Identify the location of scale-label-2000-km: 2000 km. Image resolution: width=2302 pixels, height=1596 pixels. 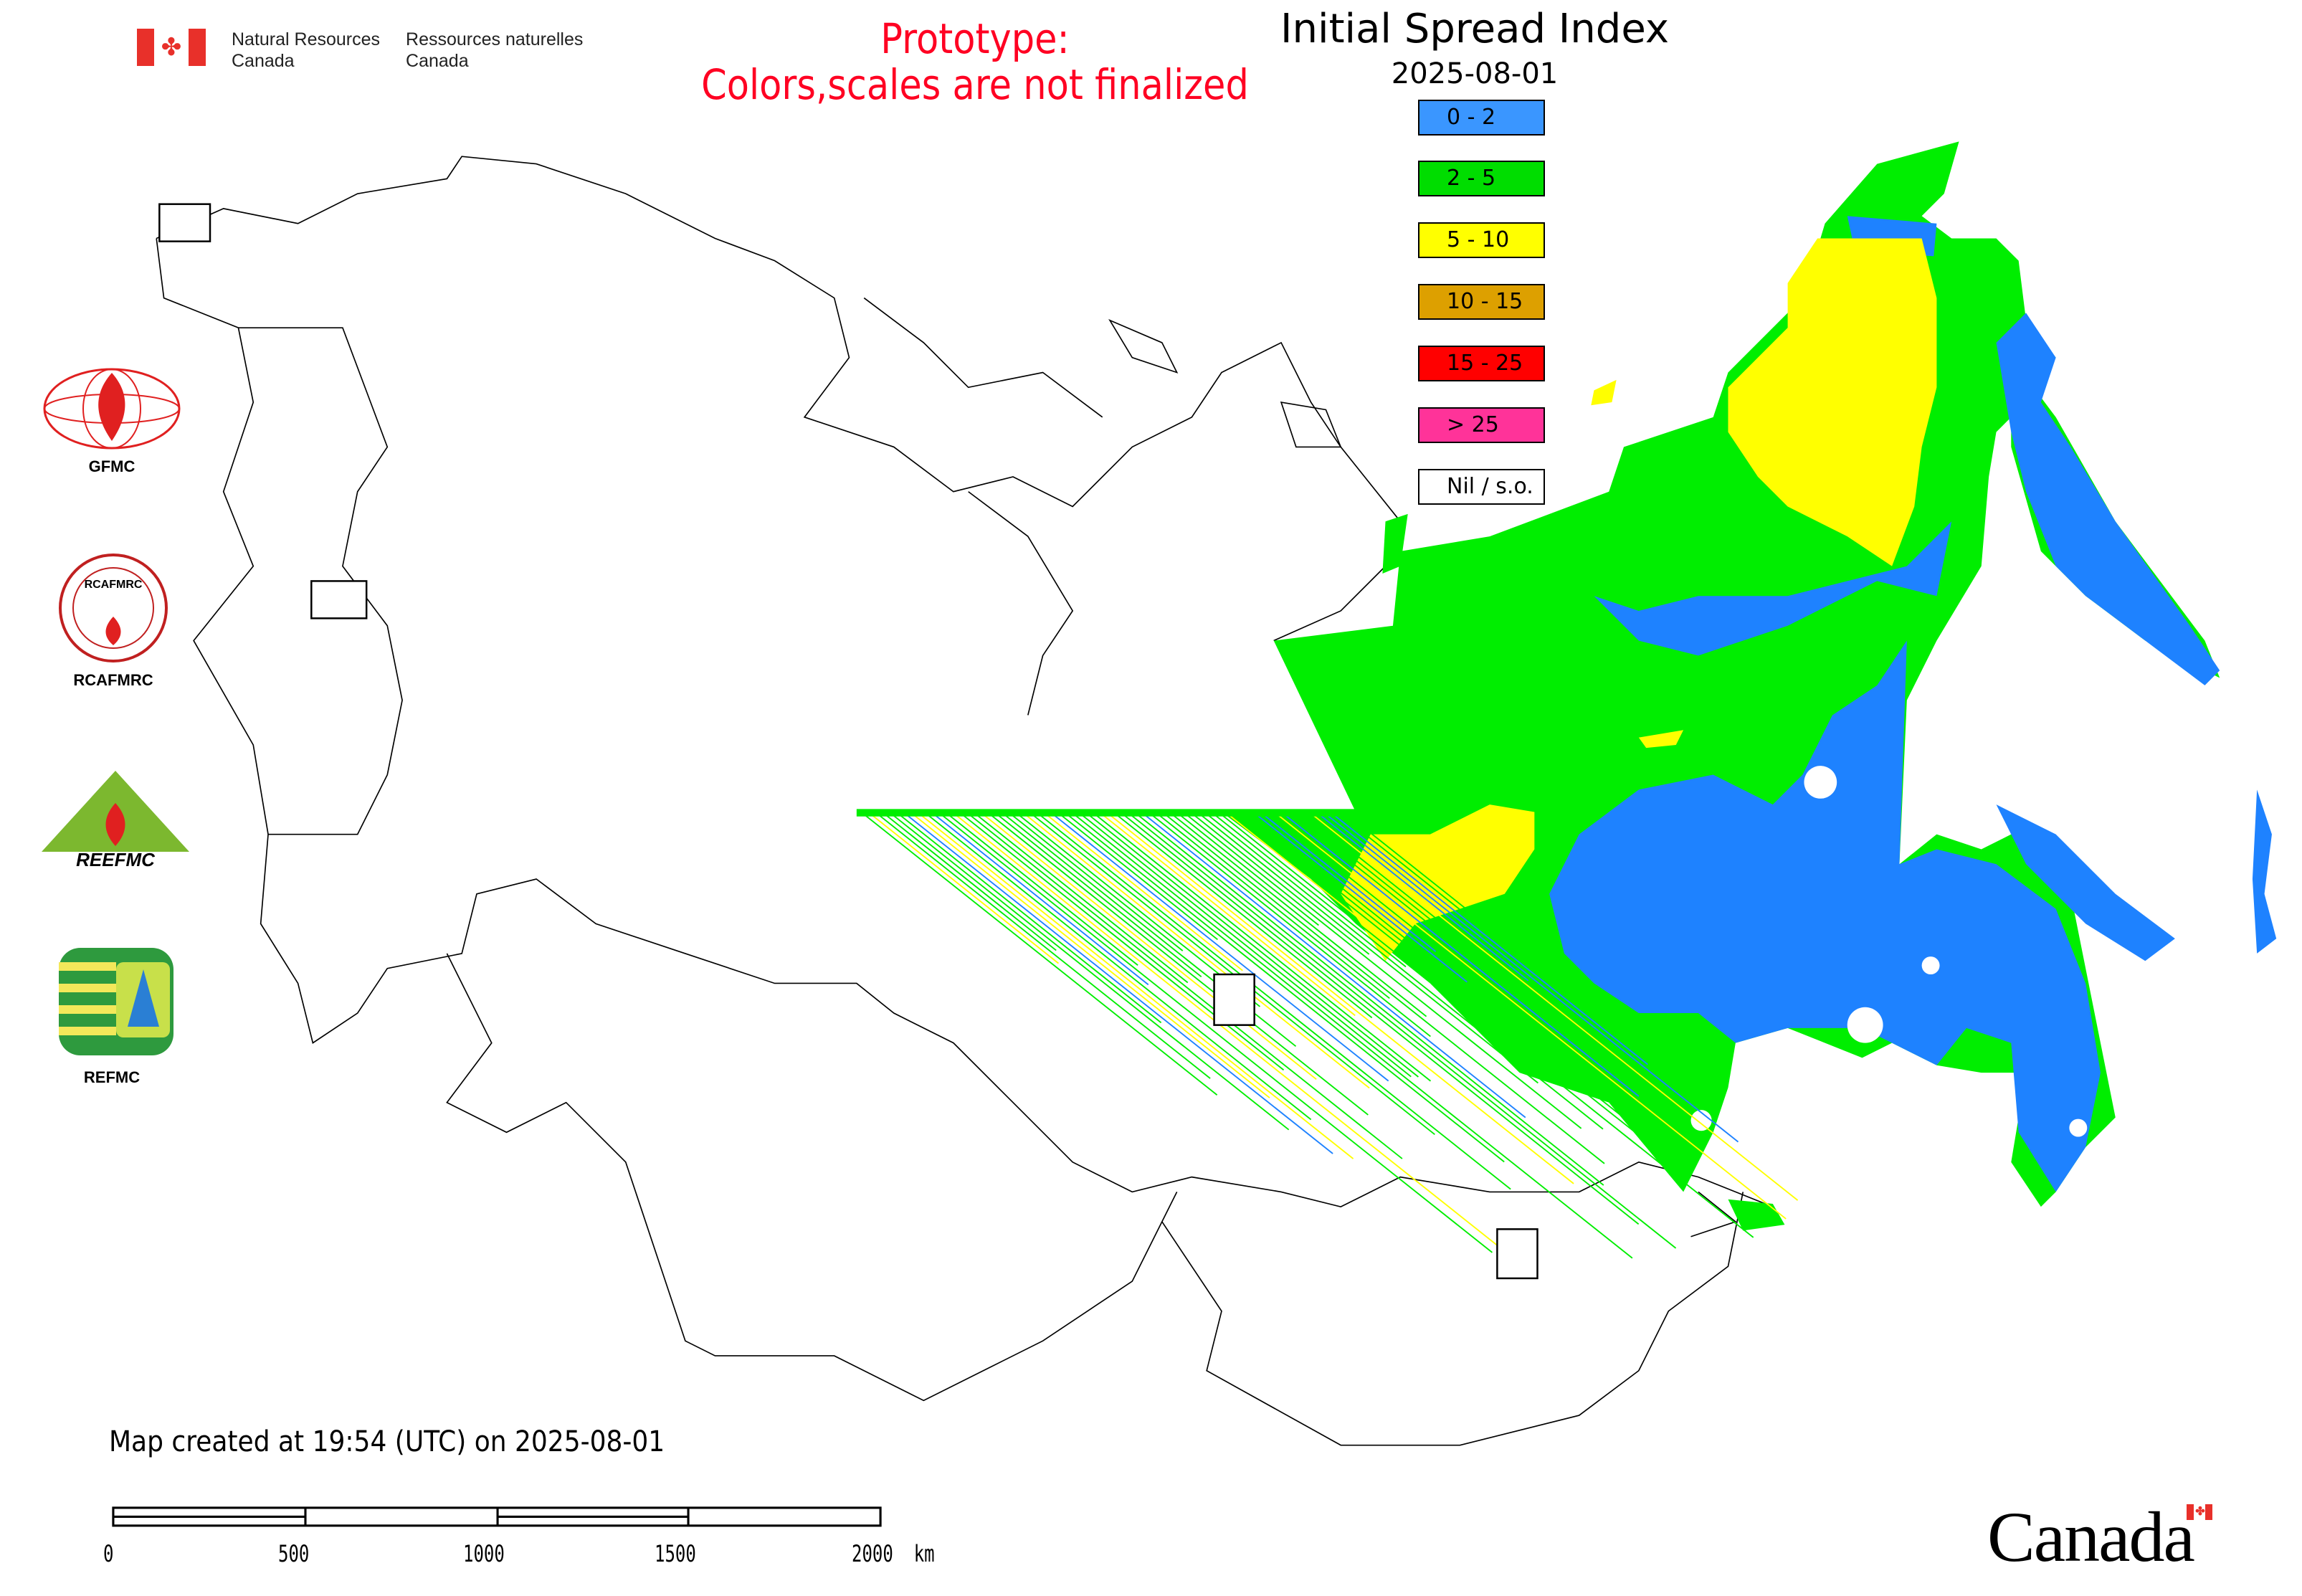
(894, 1553).